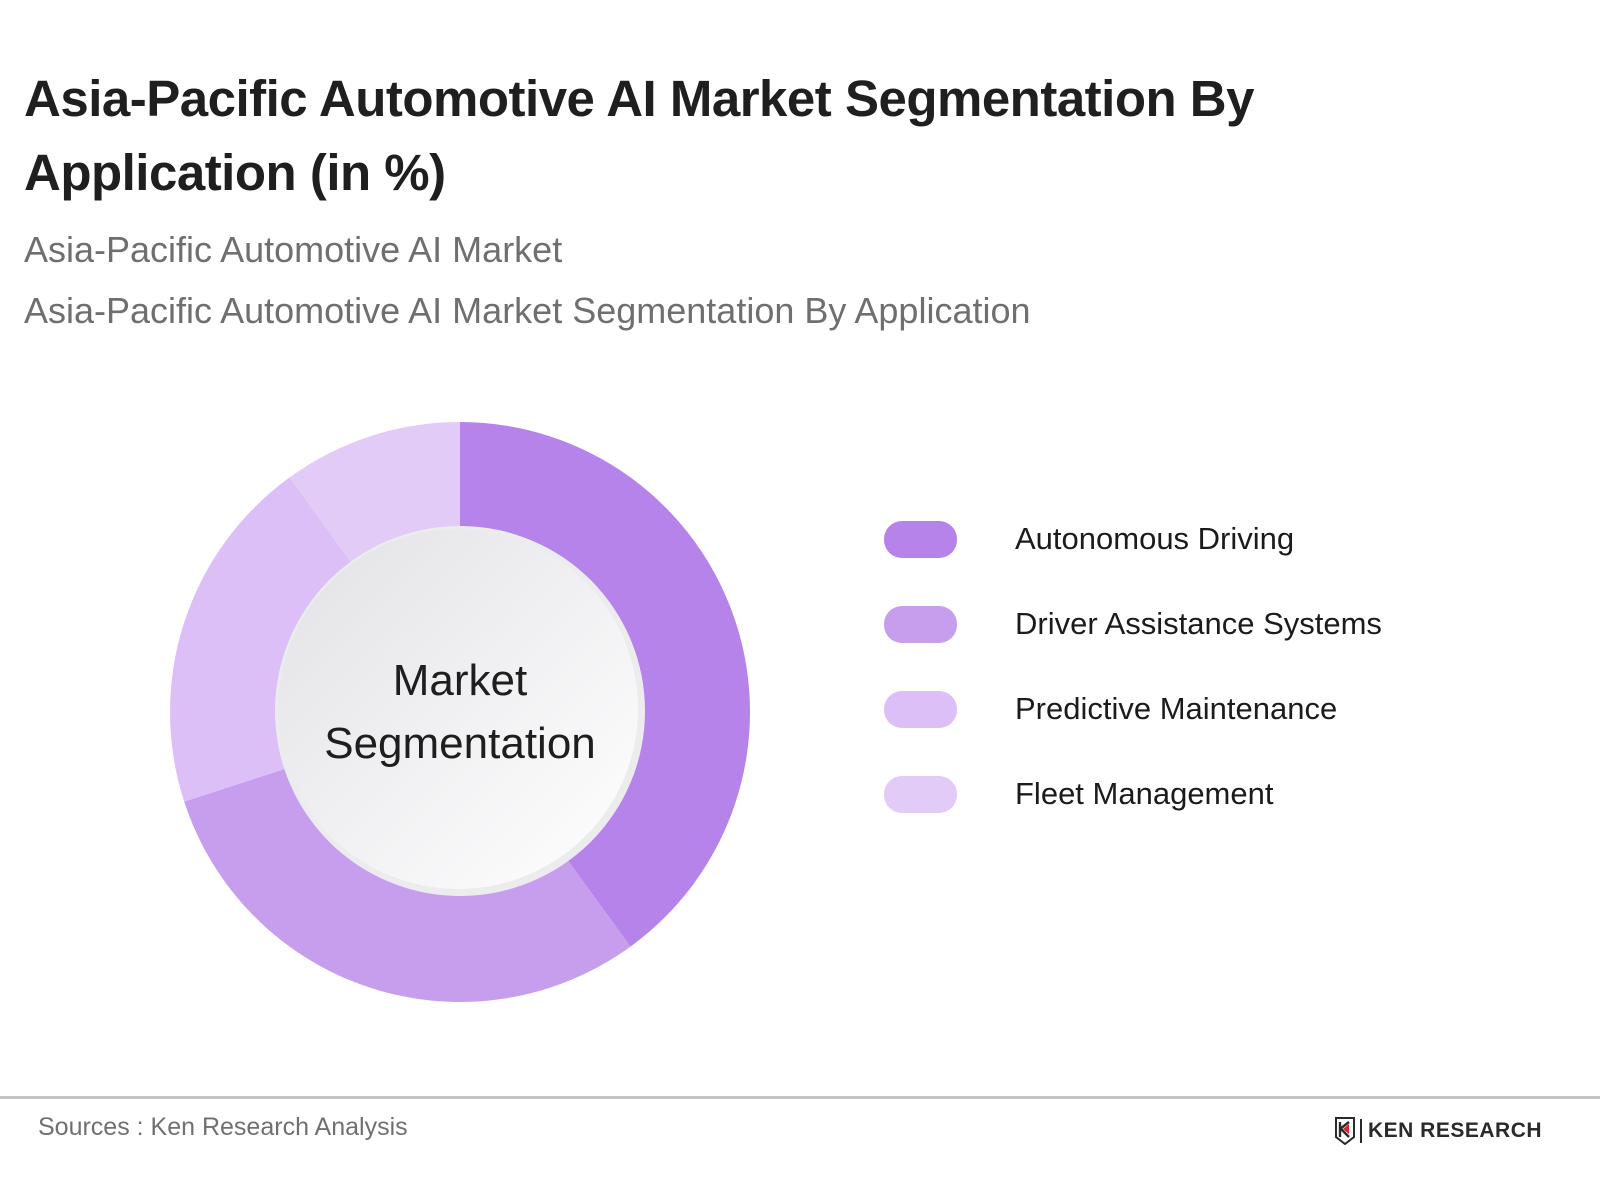 The height and width of the screenshot is (1200, 1600). Describe the element at coordinates (800, 1097) in the screenshot. I see `footer-divider` at that location.